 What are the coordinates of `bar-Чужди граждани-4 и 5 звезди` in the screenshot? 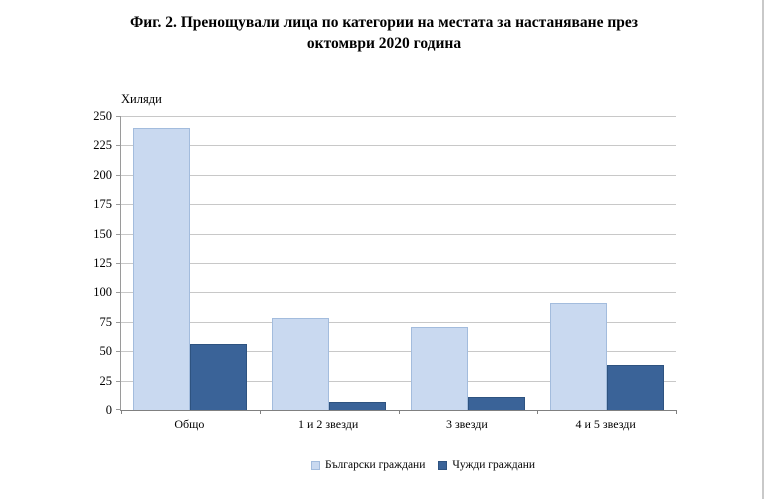 It's located at (635, 387).